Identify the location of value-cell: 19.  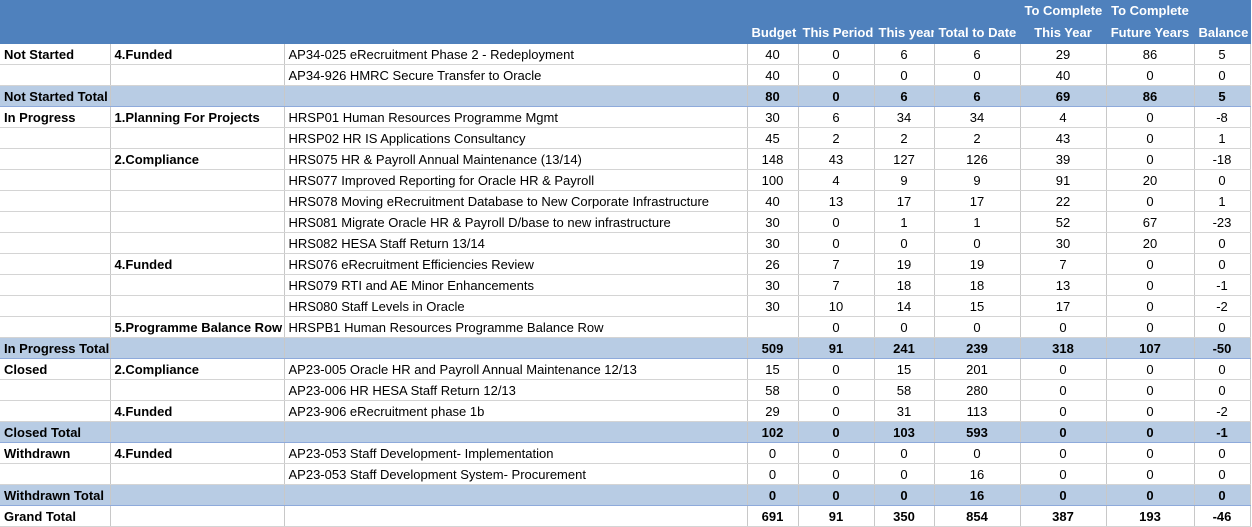
(904, 264).